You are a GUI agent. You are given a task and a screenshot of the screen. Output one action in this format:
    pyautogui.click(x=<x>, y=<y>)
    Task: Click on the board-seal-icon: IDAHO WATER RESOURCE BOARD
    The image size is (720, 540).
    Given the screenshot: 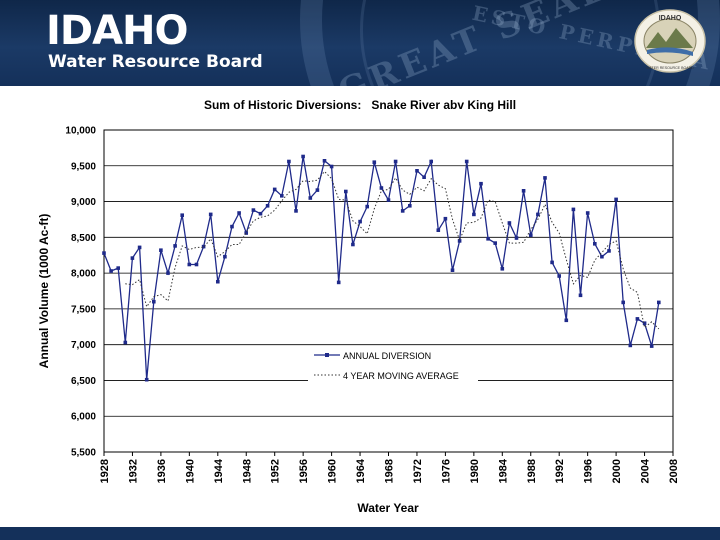 What is the action you would take?
    pyautogui.click(x=670, y=41)
    